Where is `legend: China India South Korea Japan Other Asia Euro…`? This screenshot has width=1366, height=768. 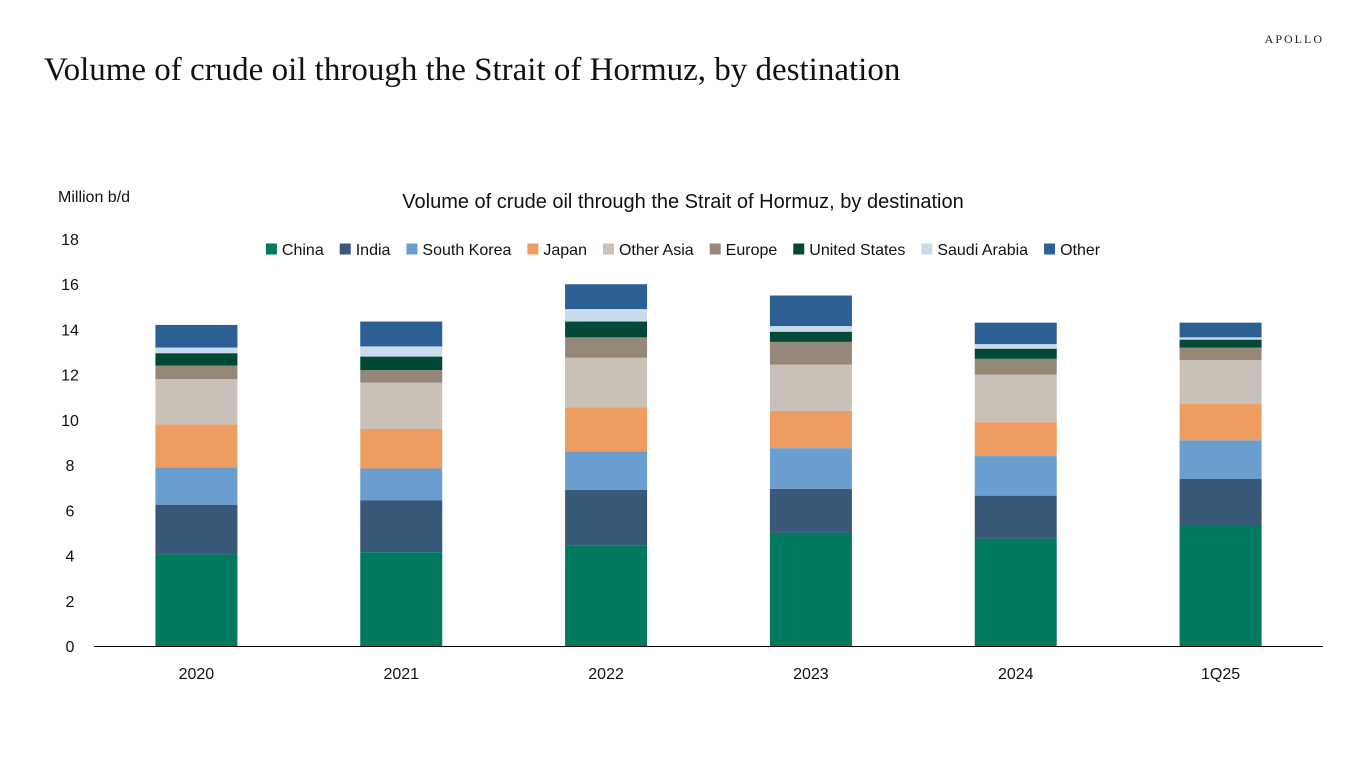 legend: China India South Korea Japan Other Asia Euro… is located at coordinates (683, 250).